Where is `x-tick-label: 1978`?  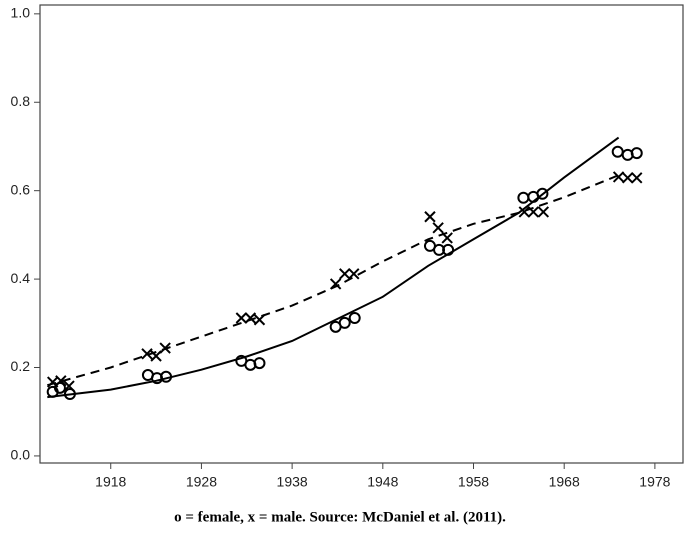 x-tick-label: 1978 is located at coordinates (654, 482).